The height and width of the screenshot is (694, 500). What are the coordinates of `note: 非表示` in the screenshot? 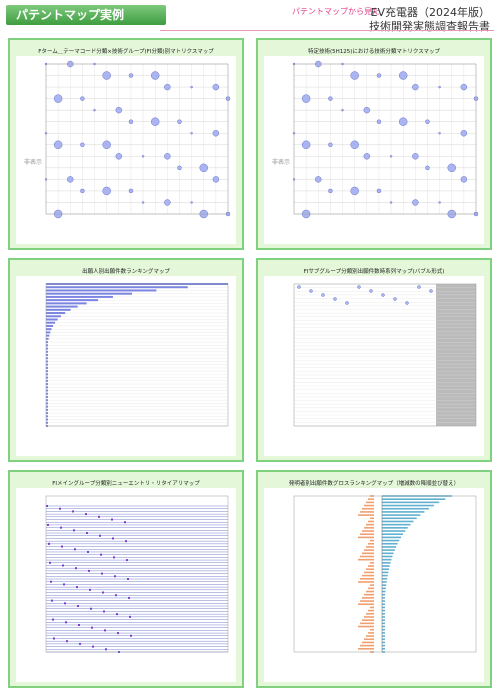 It's located at (281, 162).